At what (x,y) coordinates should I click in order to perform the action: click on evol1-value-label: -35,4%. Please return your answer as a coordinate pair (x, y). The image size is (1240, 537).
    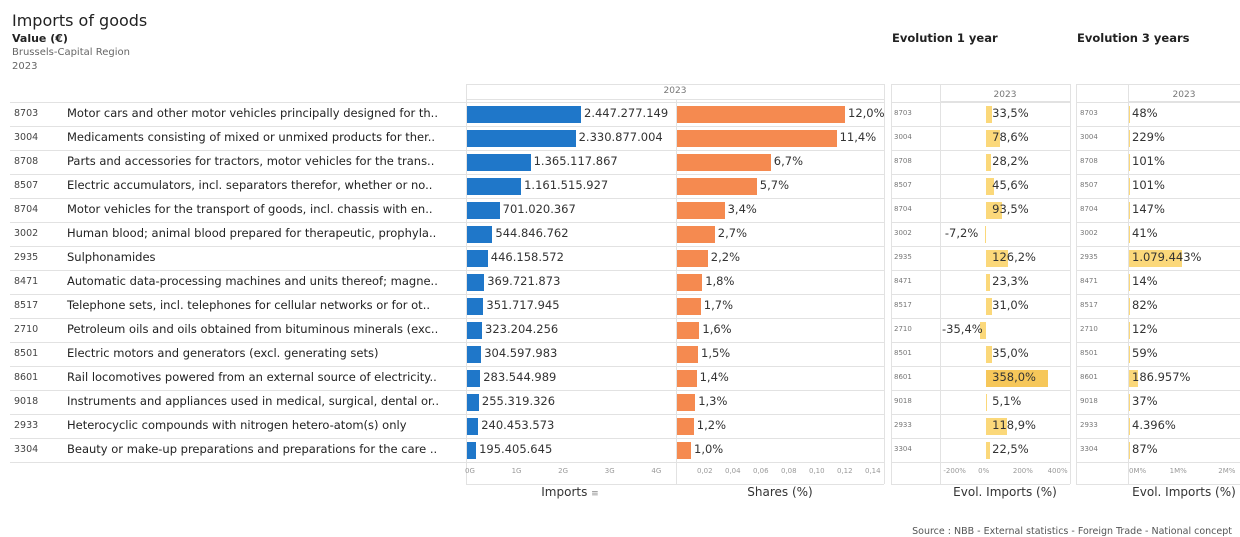
    Looking at the image, I should click on (962, 329).